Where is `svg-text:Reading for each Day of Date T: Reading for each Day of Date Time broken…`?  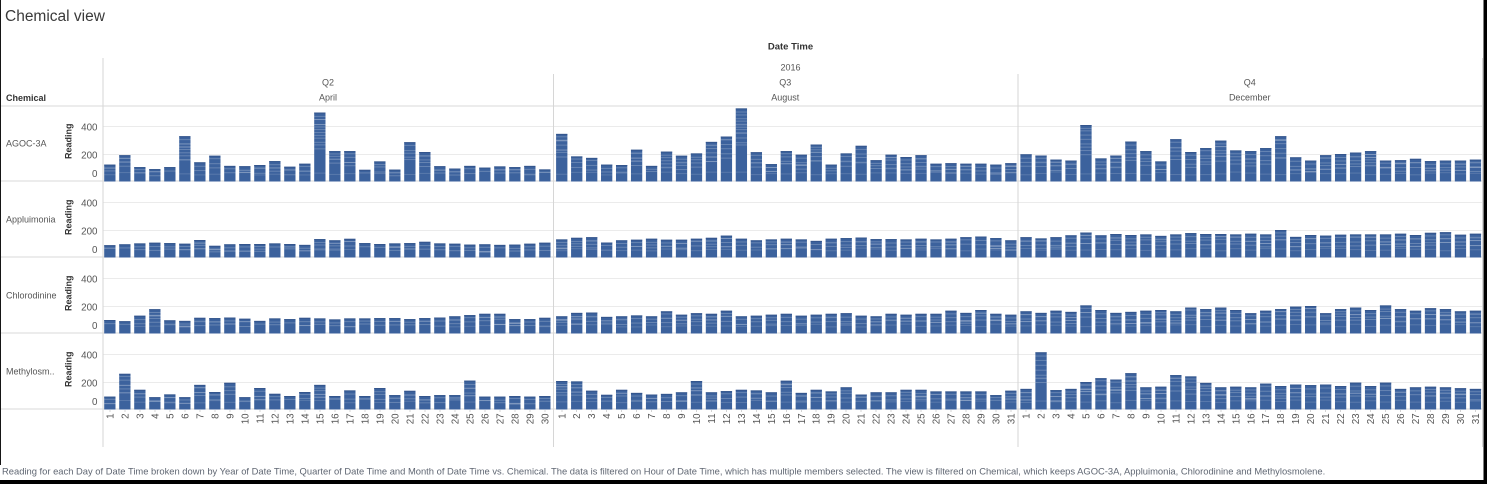
svg-text:Reading for each Day of Date T: Reading for each Day of Date Time broken… is located at coordinates (663, 470).